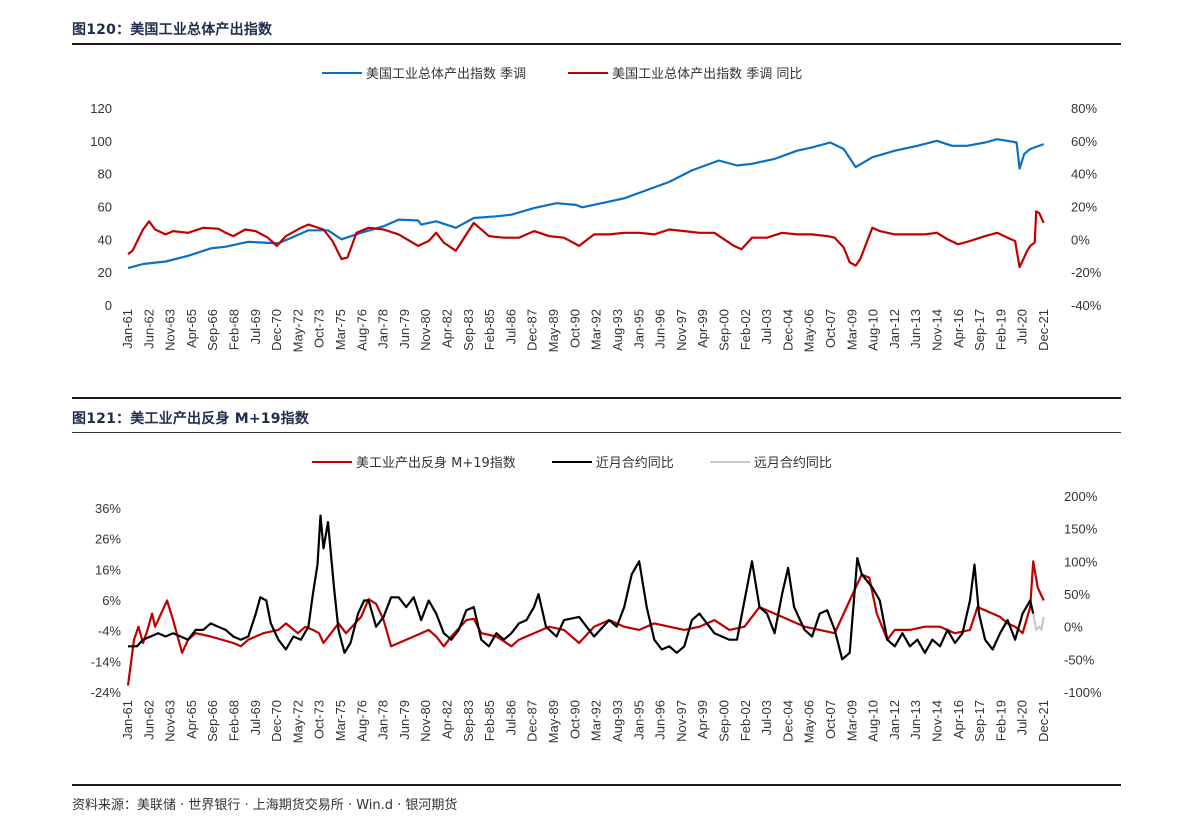 Image resolution: width=1191 pixels, height=832 pixels. I want to click on x-tick-label: May-72, so click(297, 330).